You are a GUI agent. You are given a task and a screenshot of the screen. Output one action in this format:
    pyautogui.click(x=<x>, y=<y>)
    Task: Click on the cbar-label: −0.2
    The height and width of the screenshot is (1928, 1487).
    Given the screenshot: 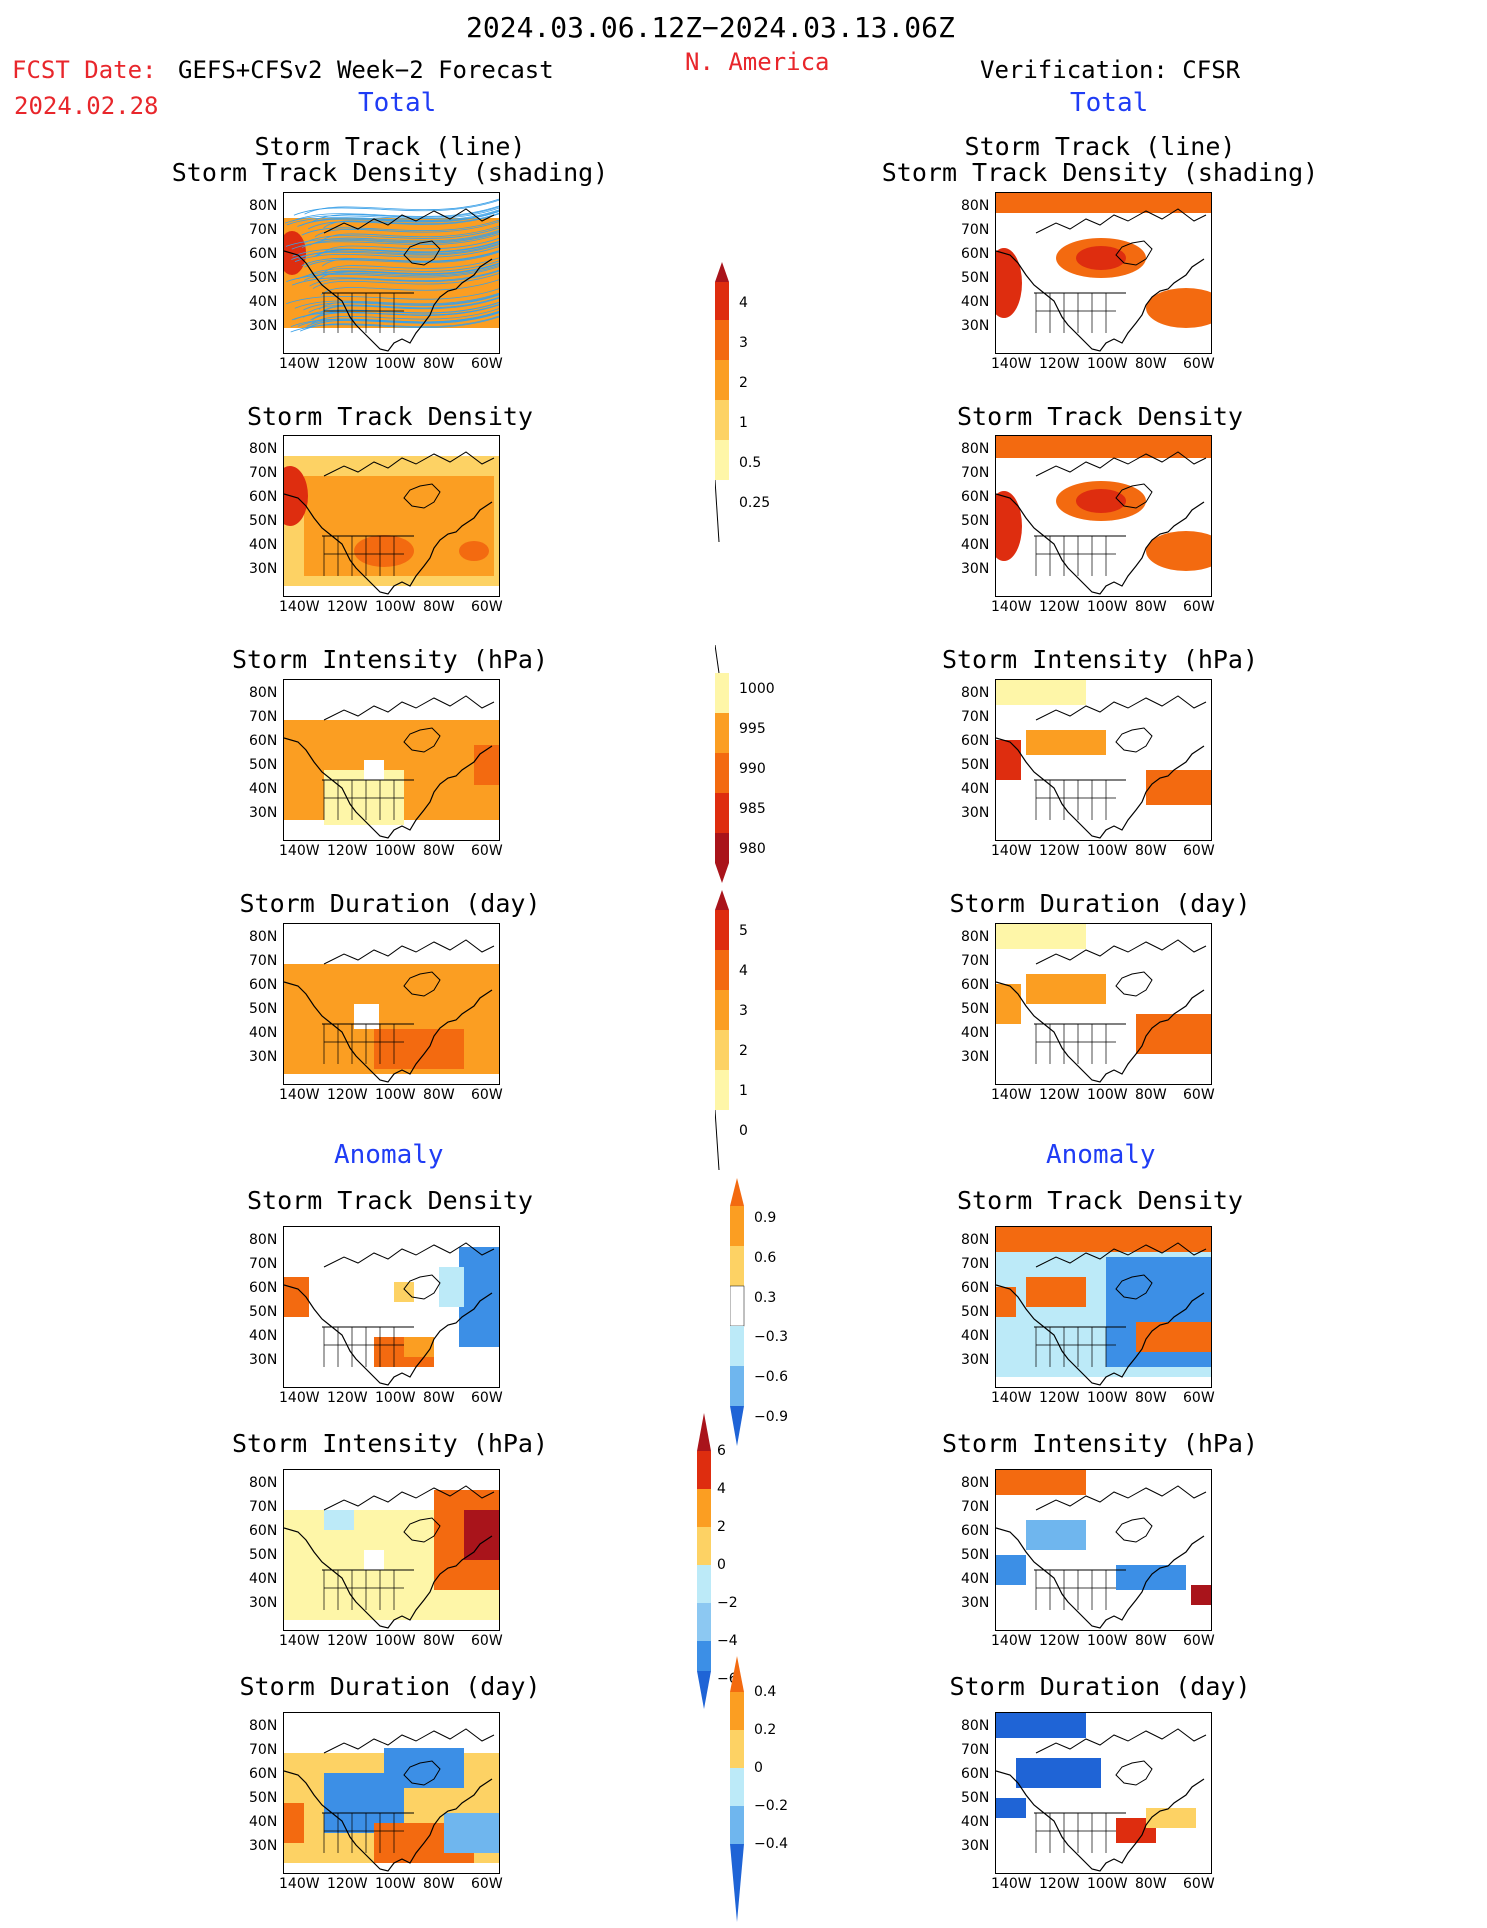 What is the action you would take?
    pyautogui.click(x=771, y=1806)
    